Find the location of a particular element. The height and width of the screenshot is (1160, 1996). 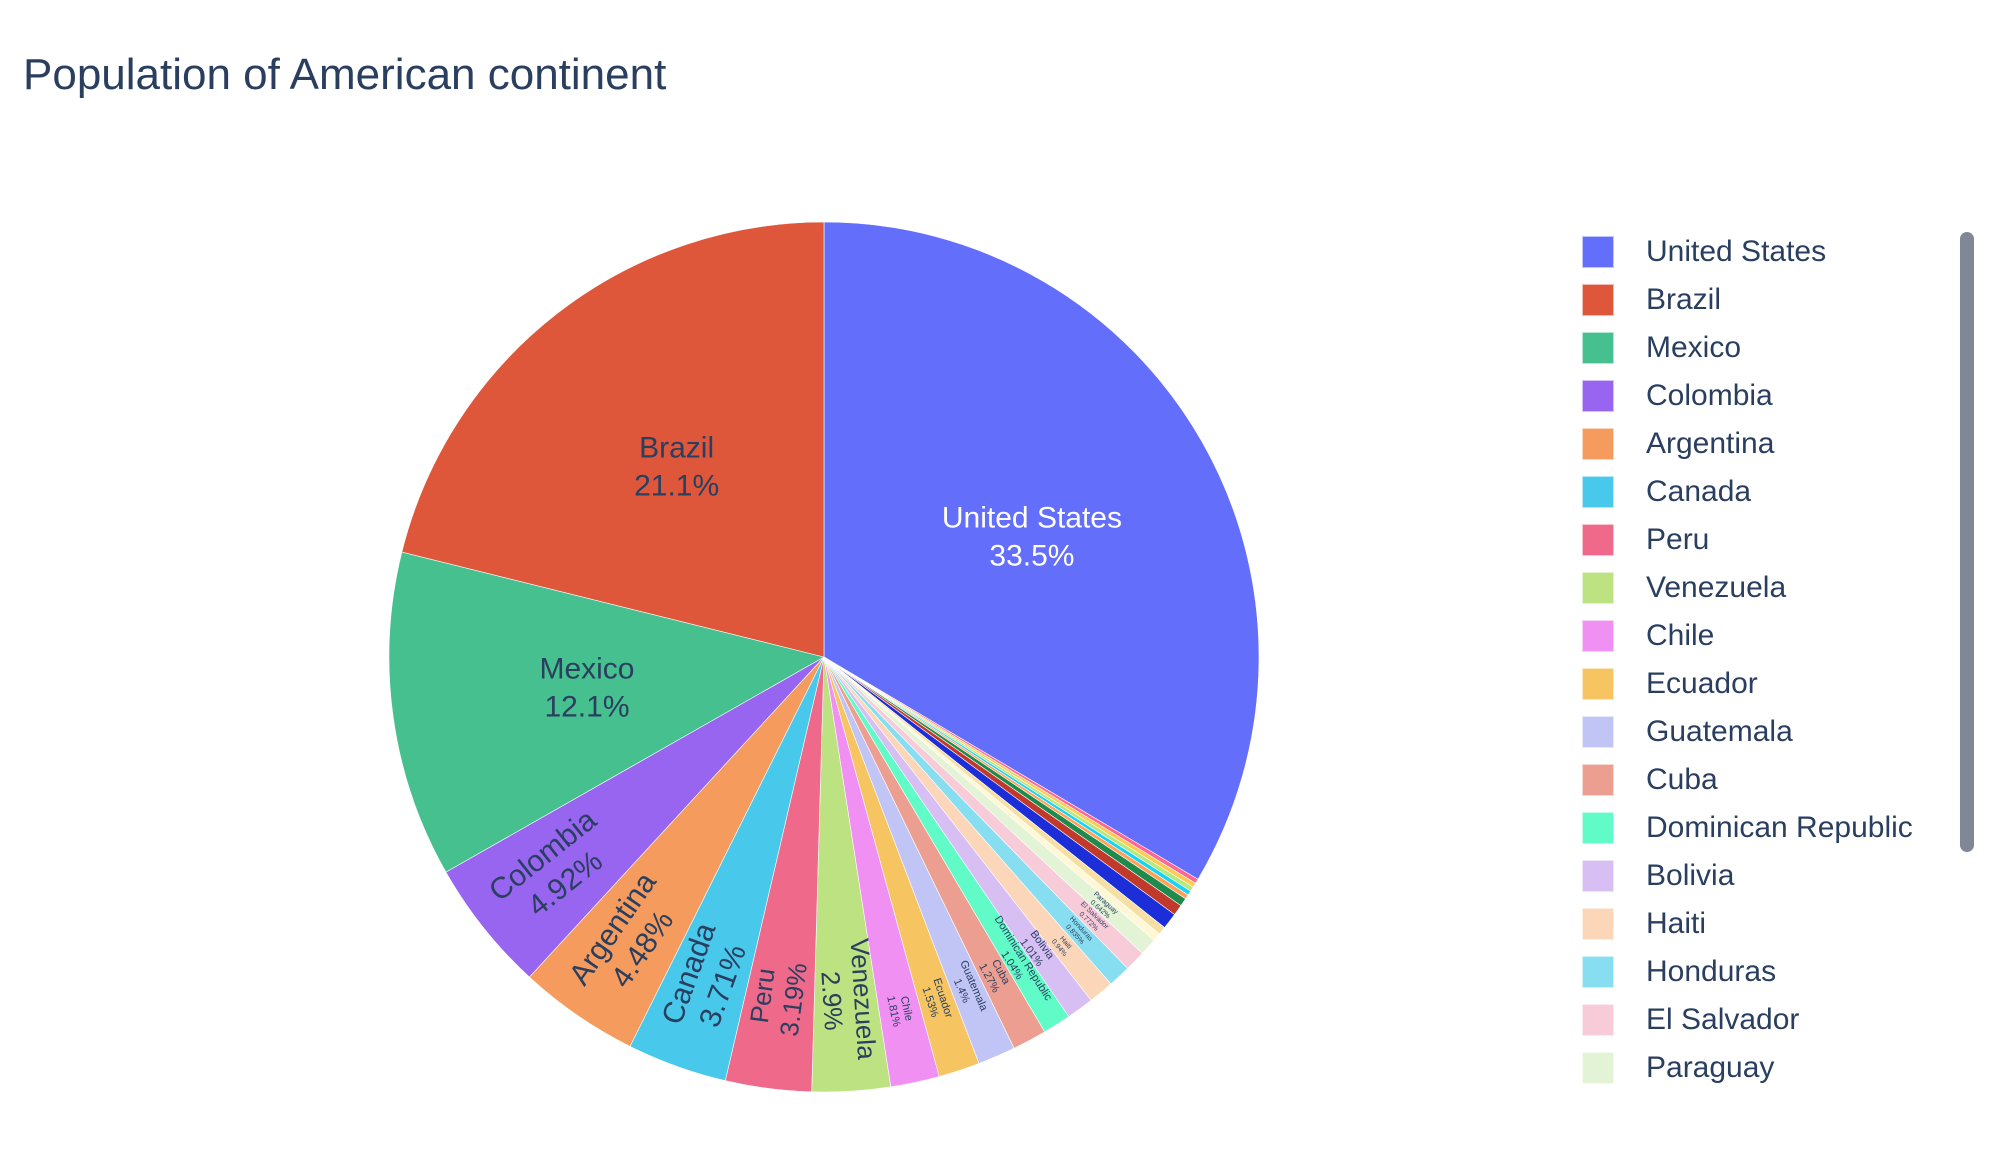

legend-label: Bolivia is located at coordinates (1690, 875).